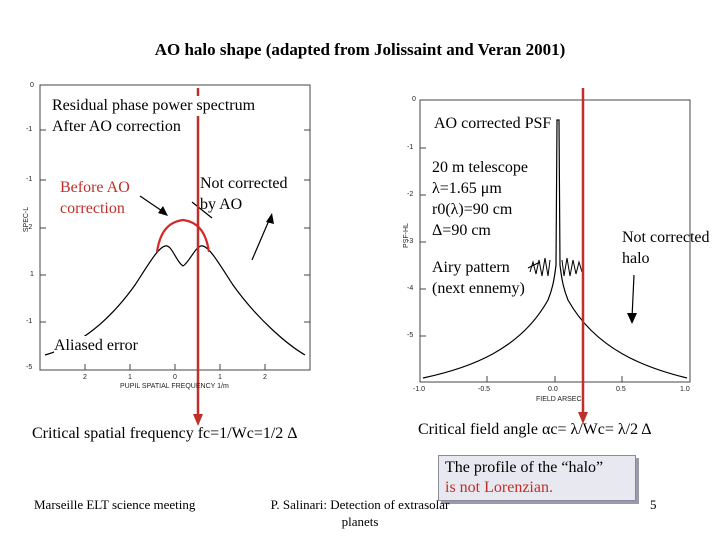 This screenshot has height=540, width=720. I want to click on left-black-curve, so click(175, 300).